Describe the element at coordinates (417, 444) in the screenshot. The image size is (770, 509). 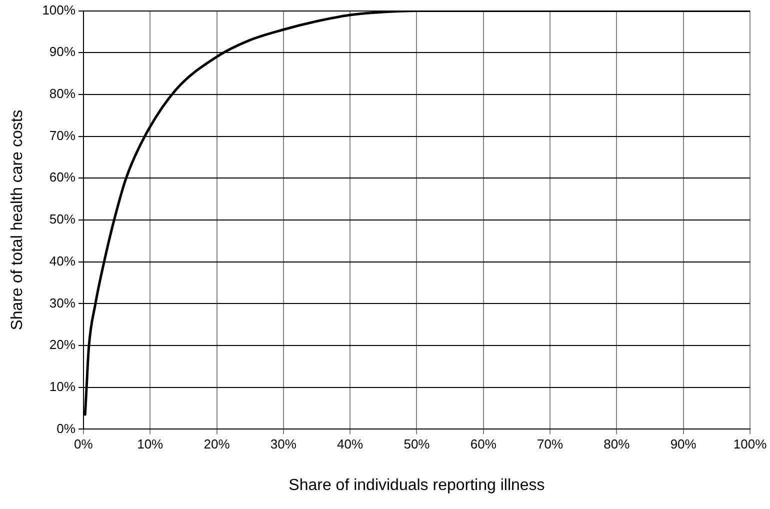
I see `x-tick-label: 50%` at that location.